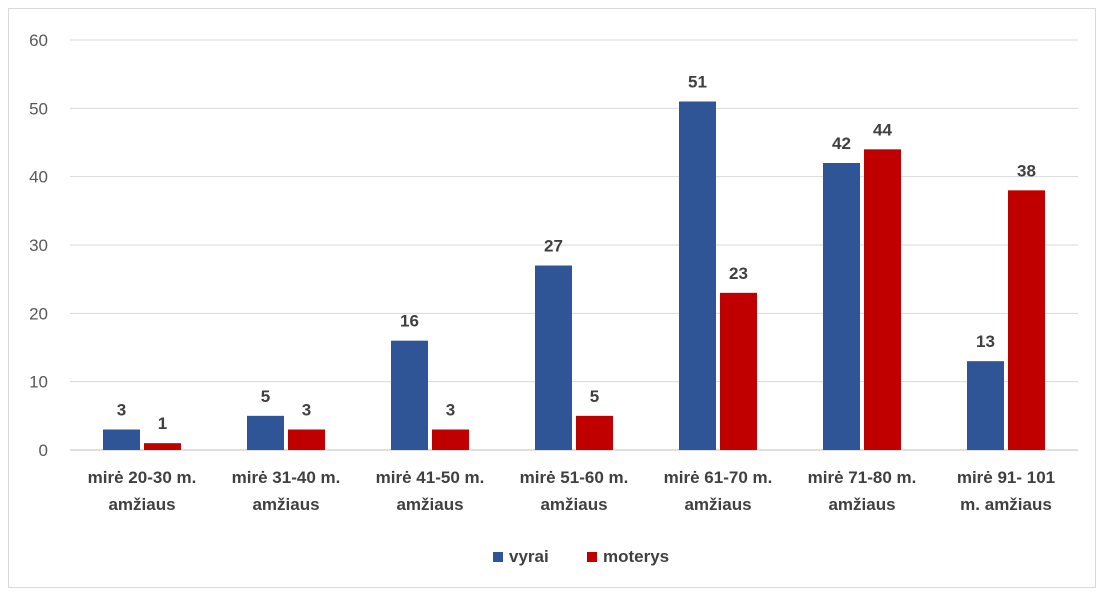  Describe the element at coordinates (286, 477) in the screenshot. I see `x-tick-label: mirė 31-40 m.` at that location.